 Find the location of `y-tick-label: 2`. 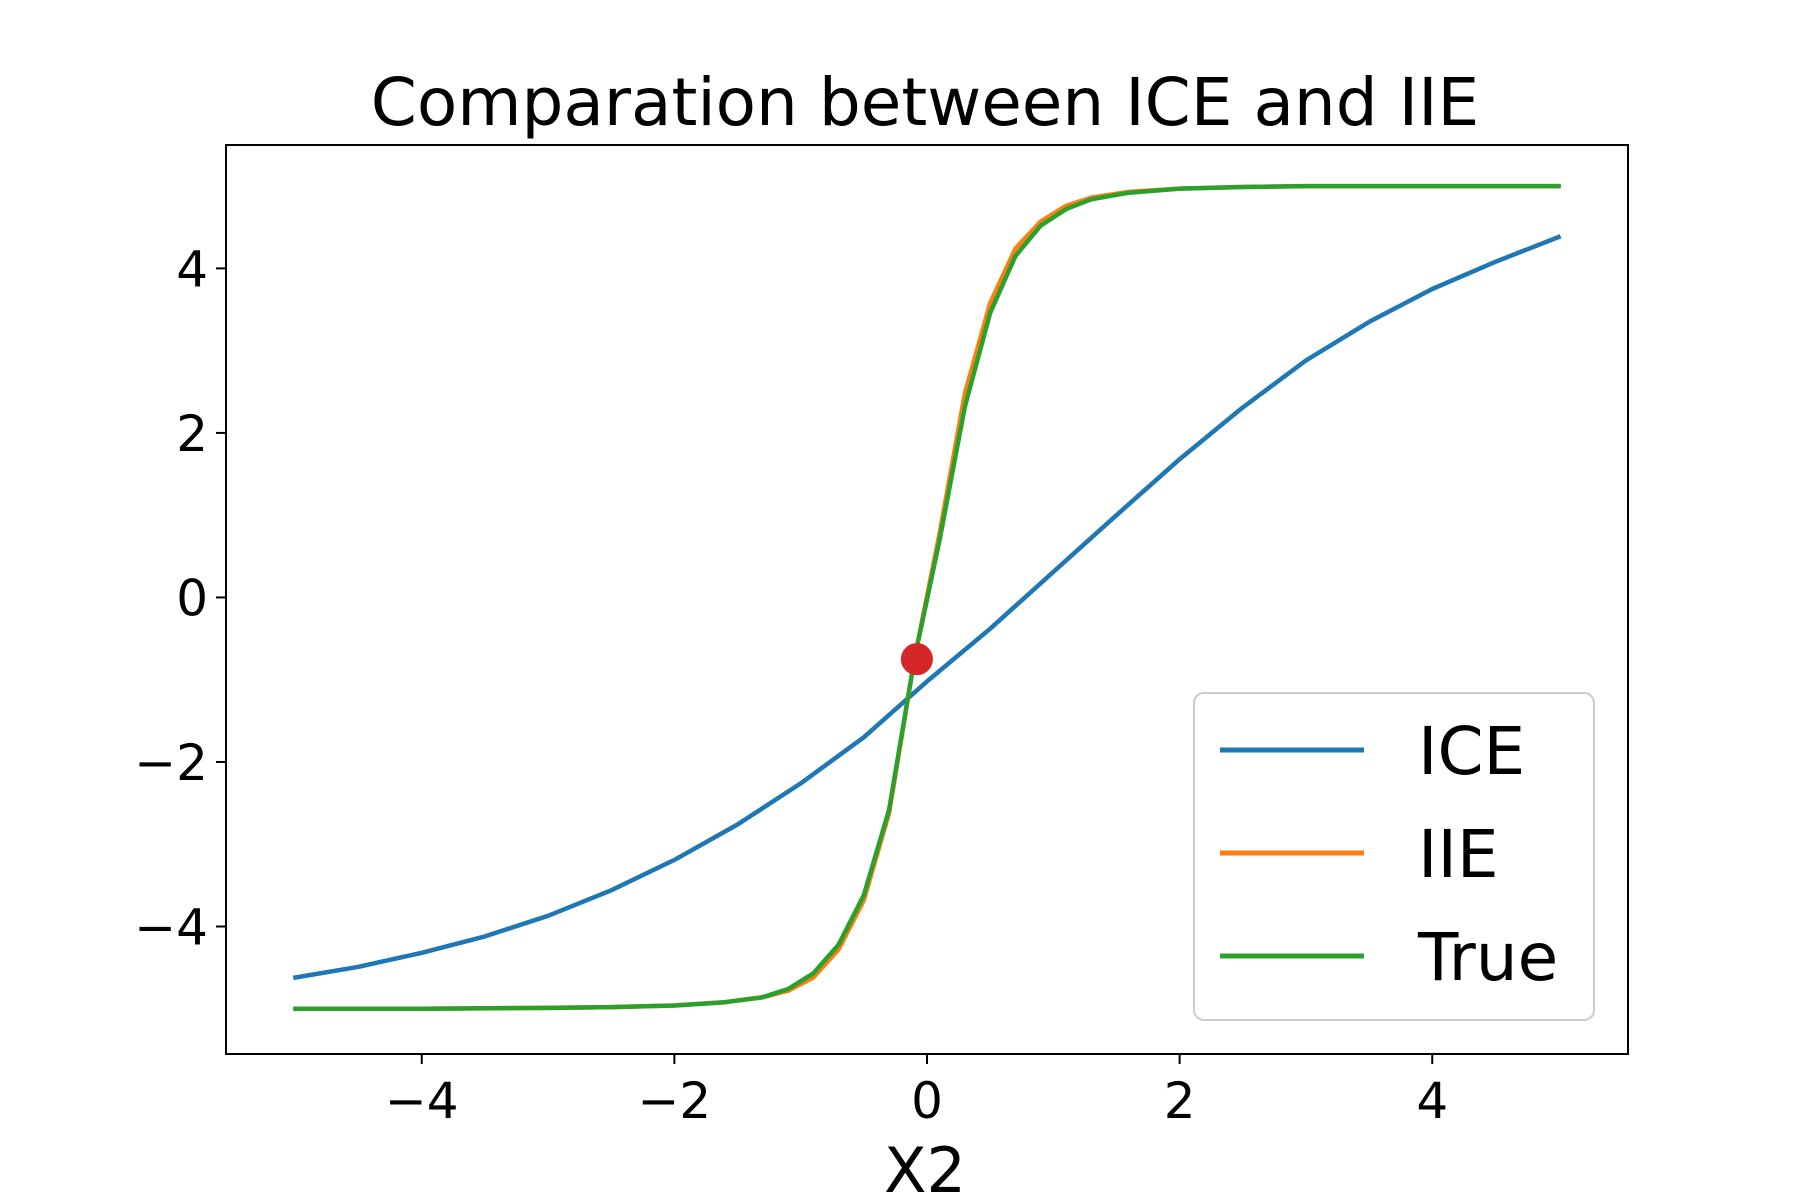

y-tick-label: 2 is located at coordinates (192, 434).